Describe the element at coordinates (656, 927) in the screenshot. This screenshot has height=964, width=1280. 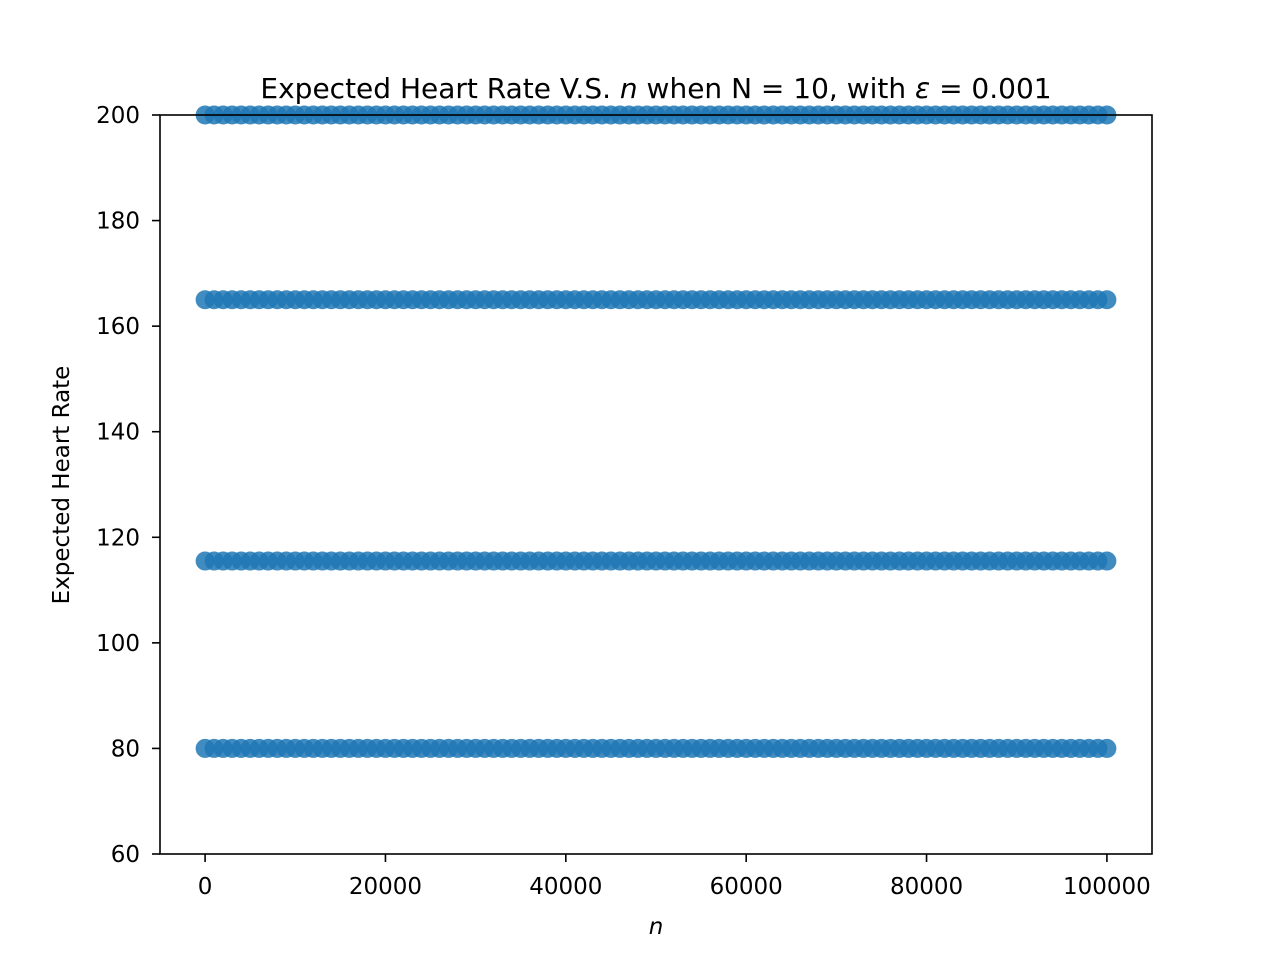
I see `x-axis-label: n` at that location.